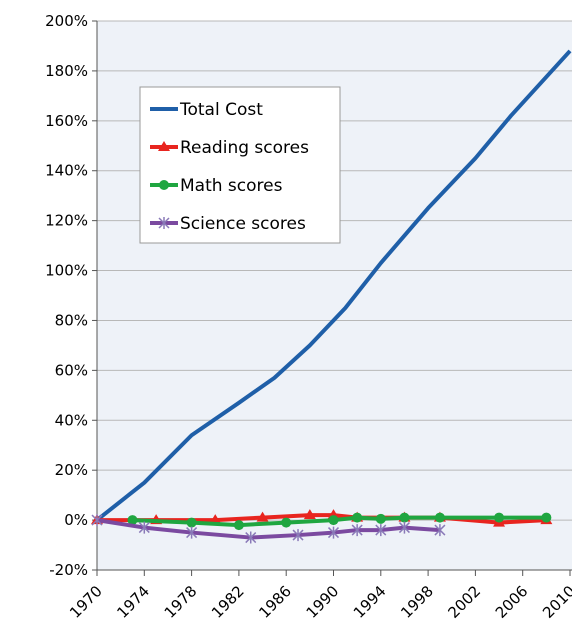 This screenshot has height=626, width=572. I want to click on y-tick-label: -20%, so click(68, 570).